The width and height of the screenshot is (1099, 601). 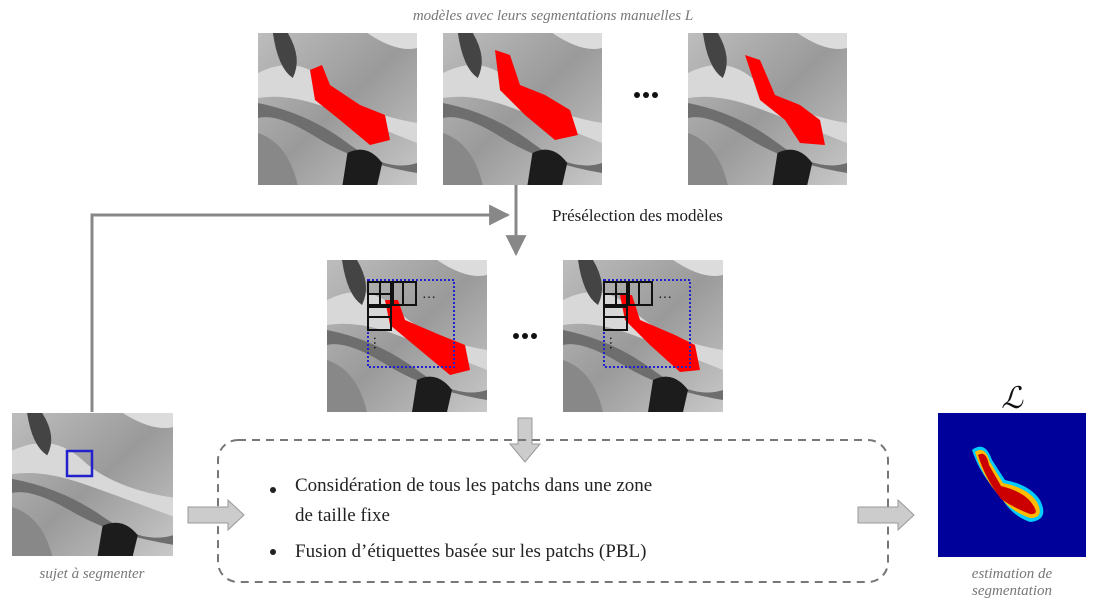 I want to click on step-label: Présélection des modèles, so click(x=637, y=215).